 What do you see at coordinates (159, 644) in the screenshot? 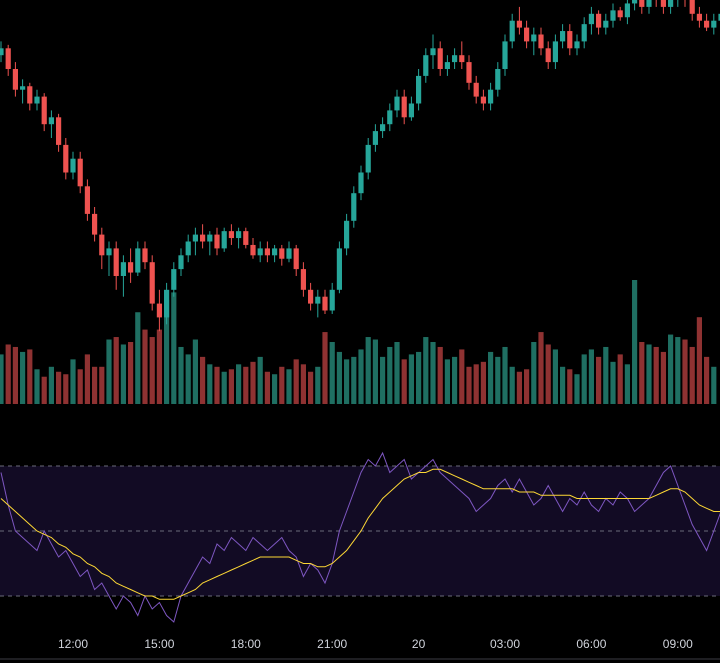
I see `time-axis-label: 15:00` at bounding box center [159, 644].